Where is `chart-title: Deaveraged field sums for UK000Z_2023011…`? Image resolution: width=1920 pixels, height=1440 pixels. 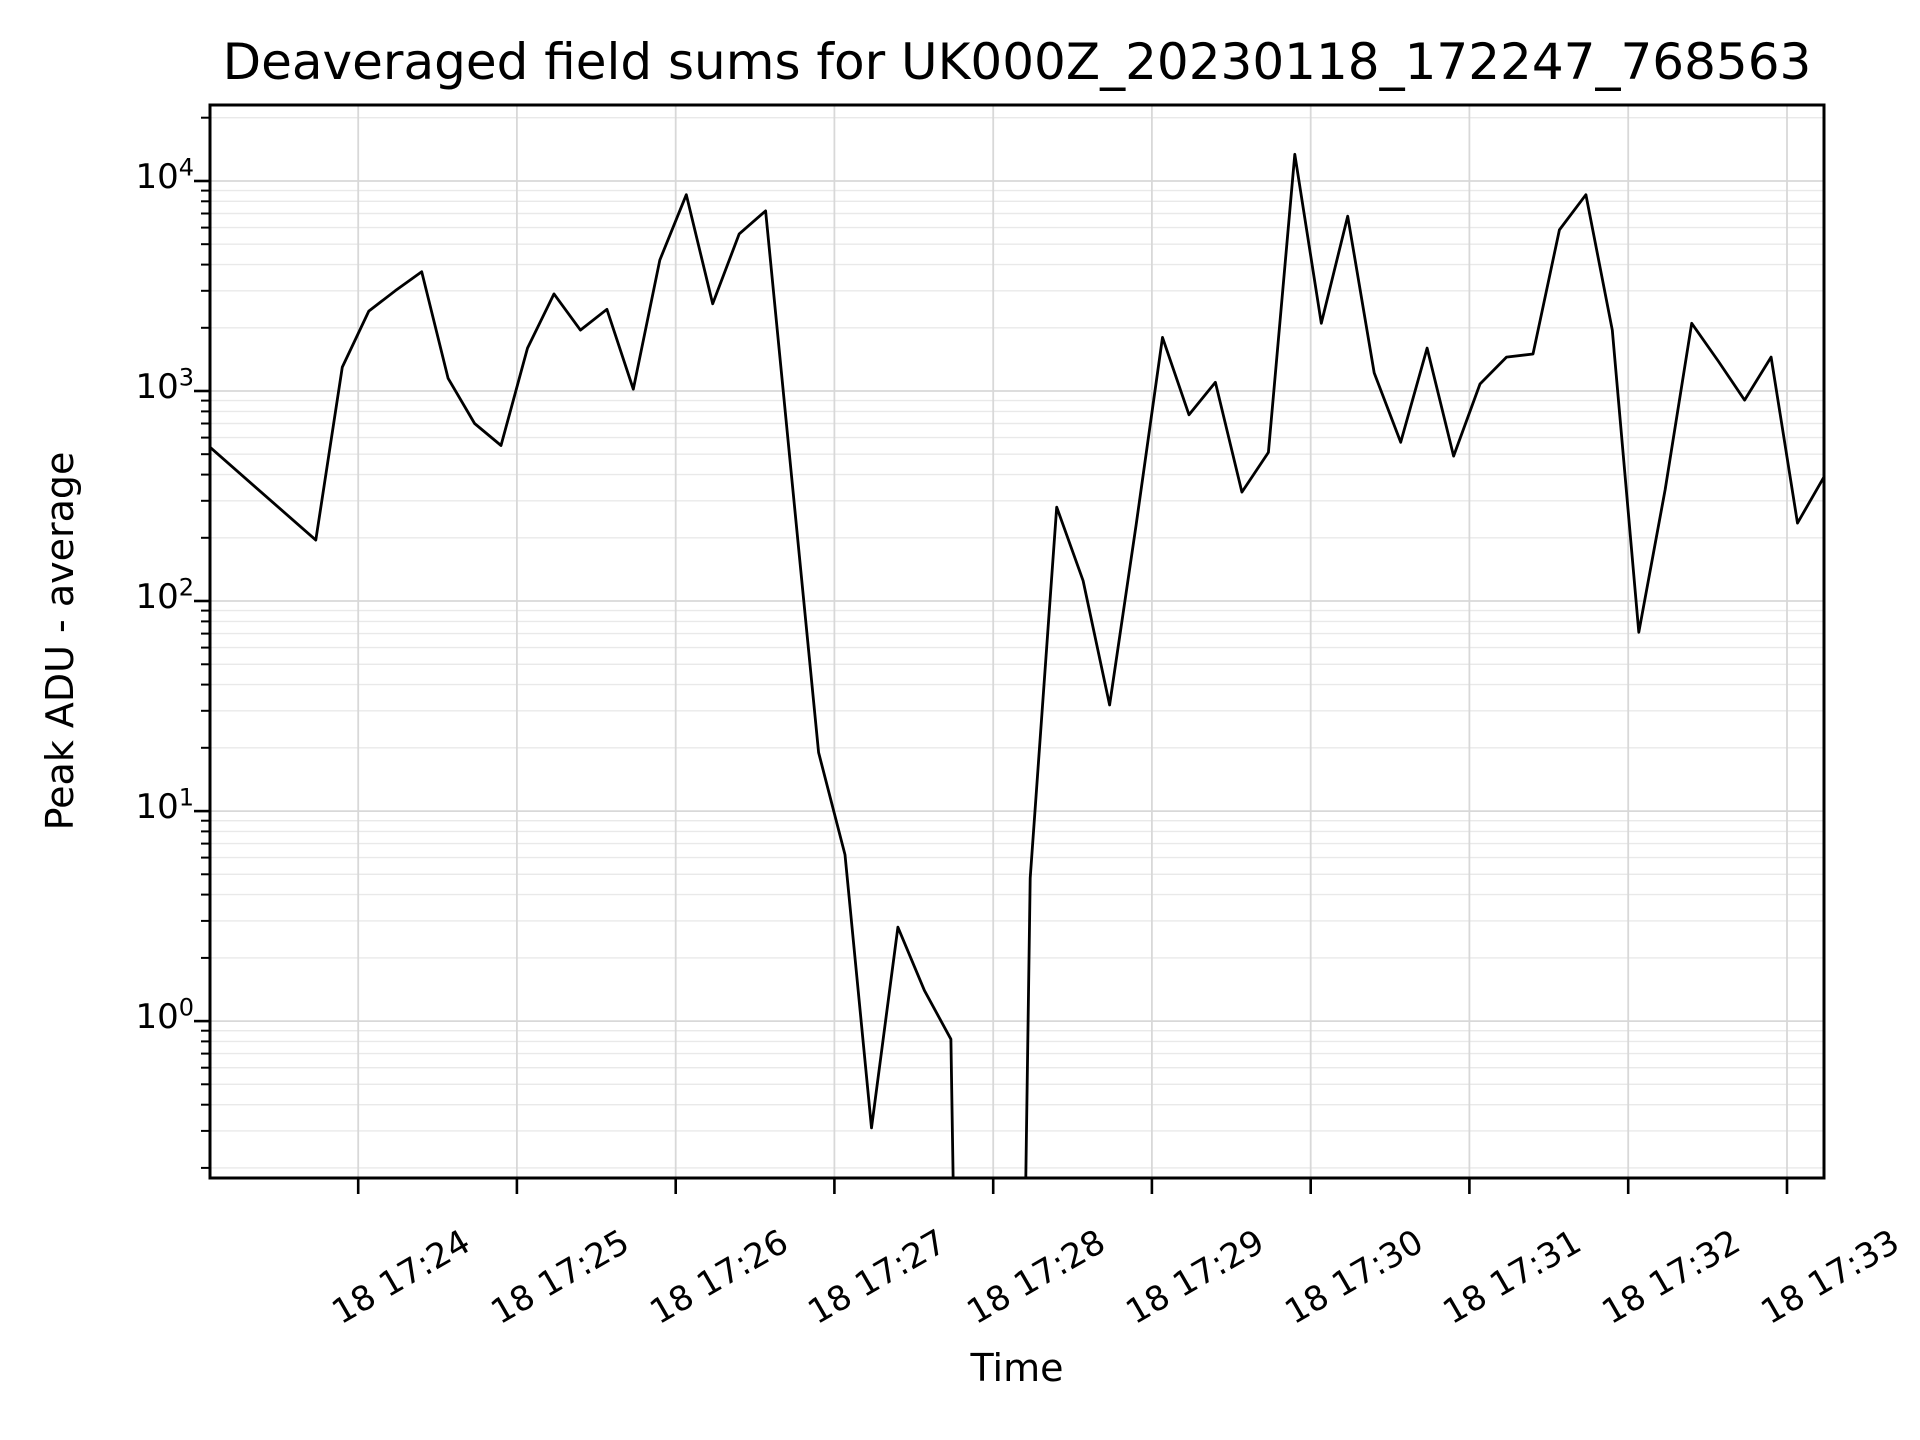
chart-title: Deaveraged field sums for UK000Z_2023011… is located at coordinates (1017, 62).